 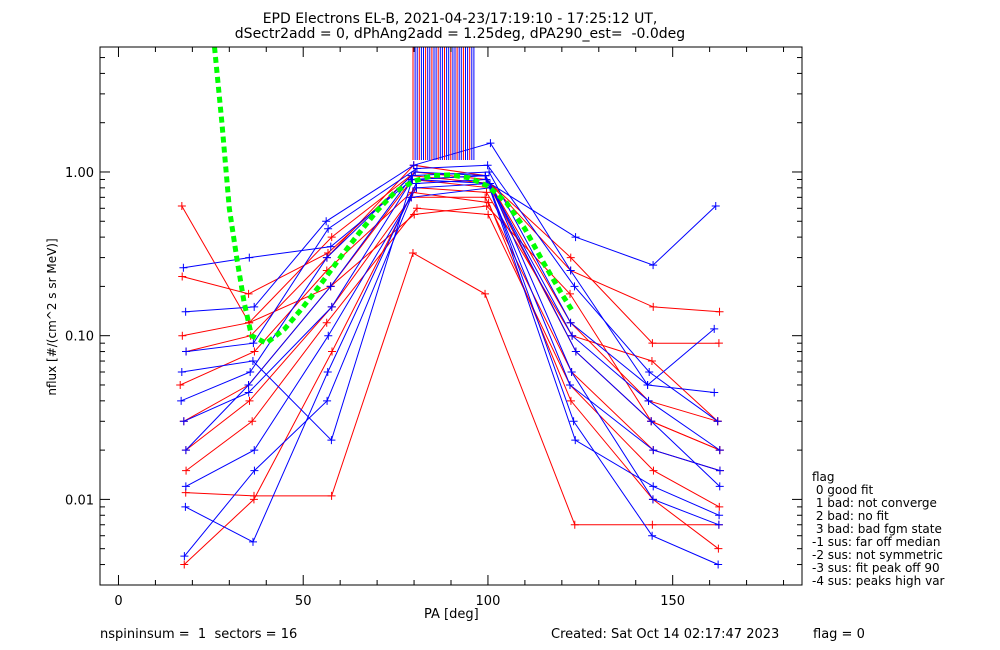 I want to click on legend-item: 3 bad: bad fgm state, so click(x=877, y=529).